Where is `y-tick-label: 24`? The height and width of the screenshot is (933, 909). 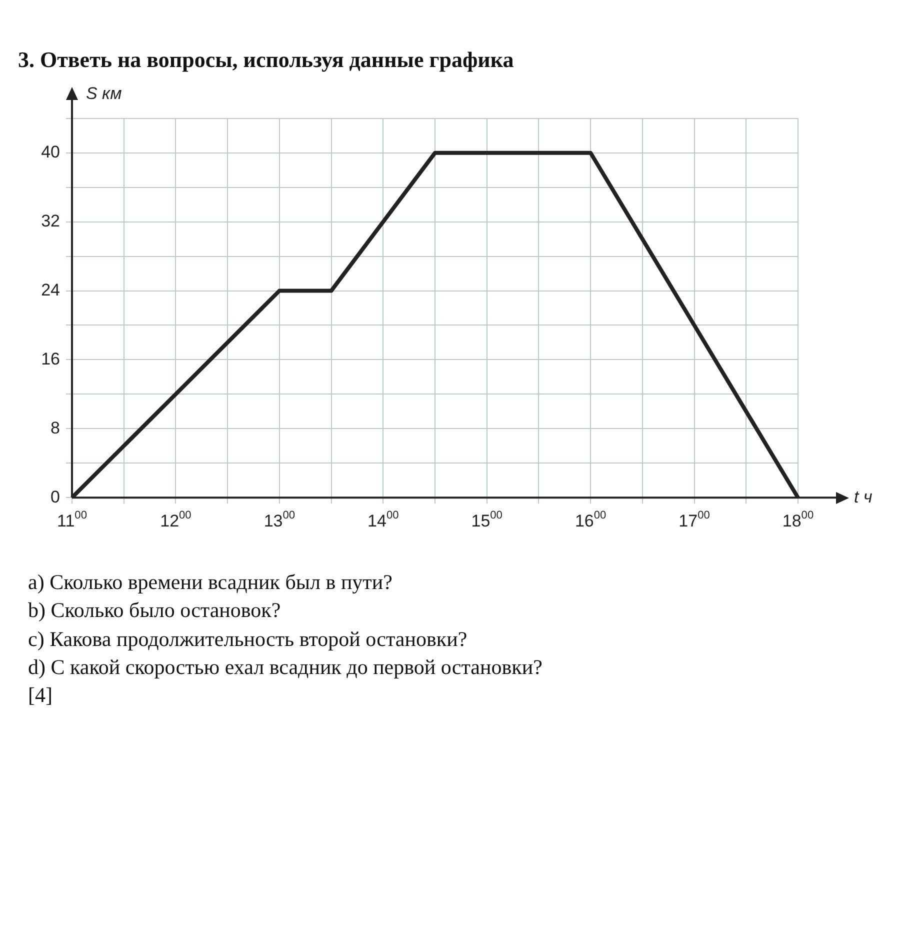 y-tick-label: 24 is located at coordinates (50, 290).